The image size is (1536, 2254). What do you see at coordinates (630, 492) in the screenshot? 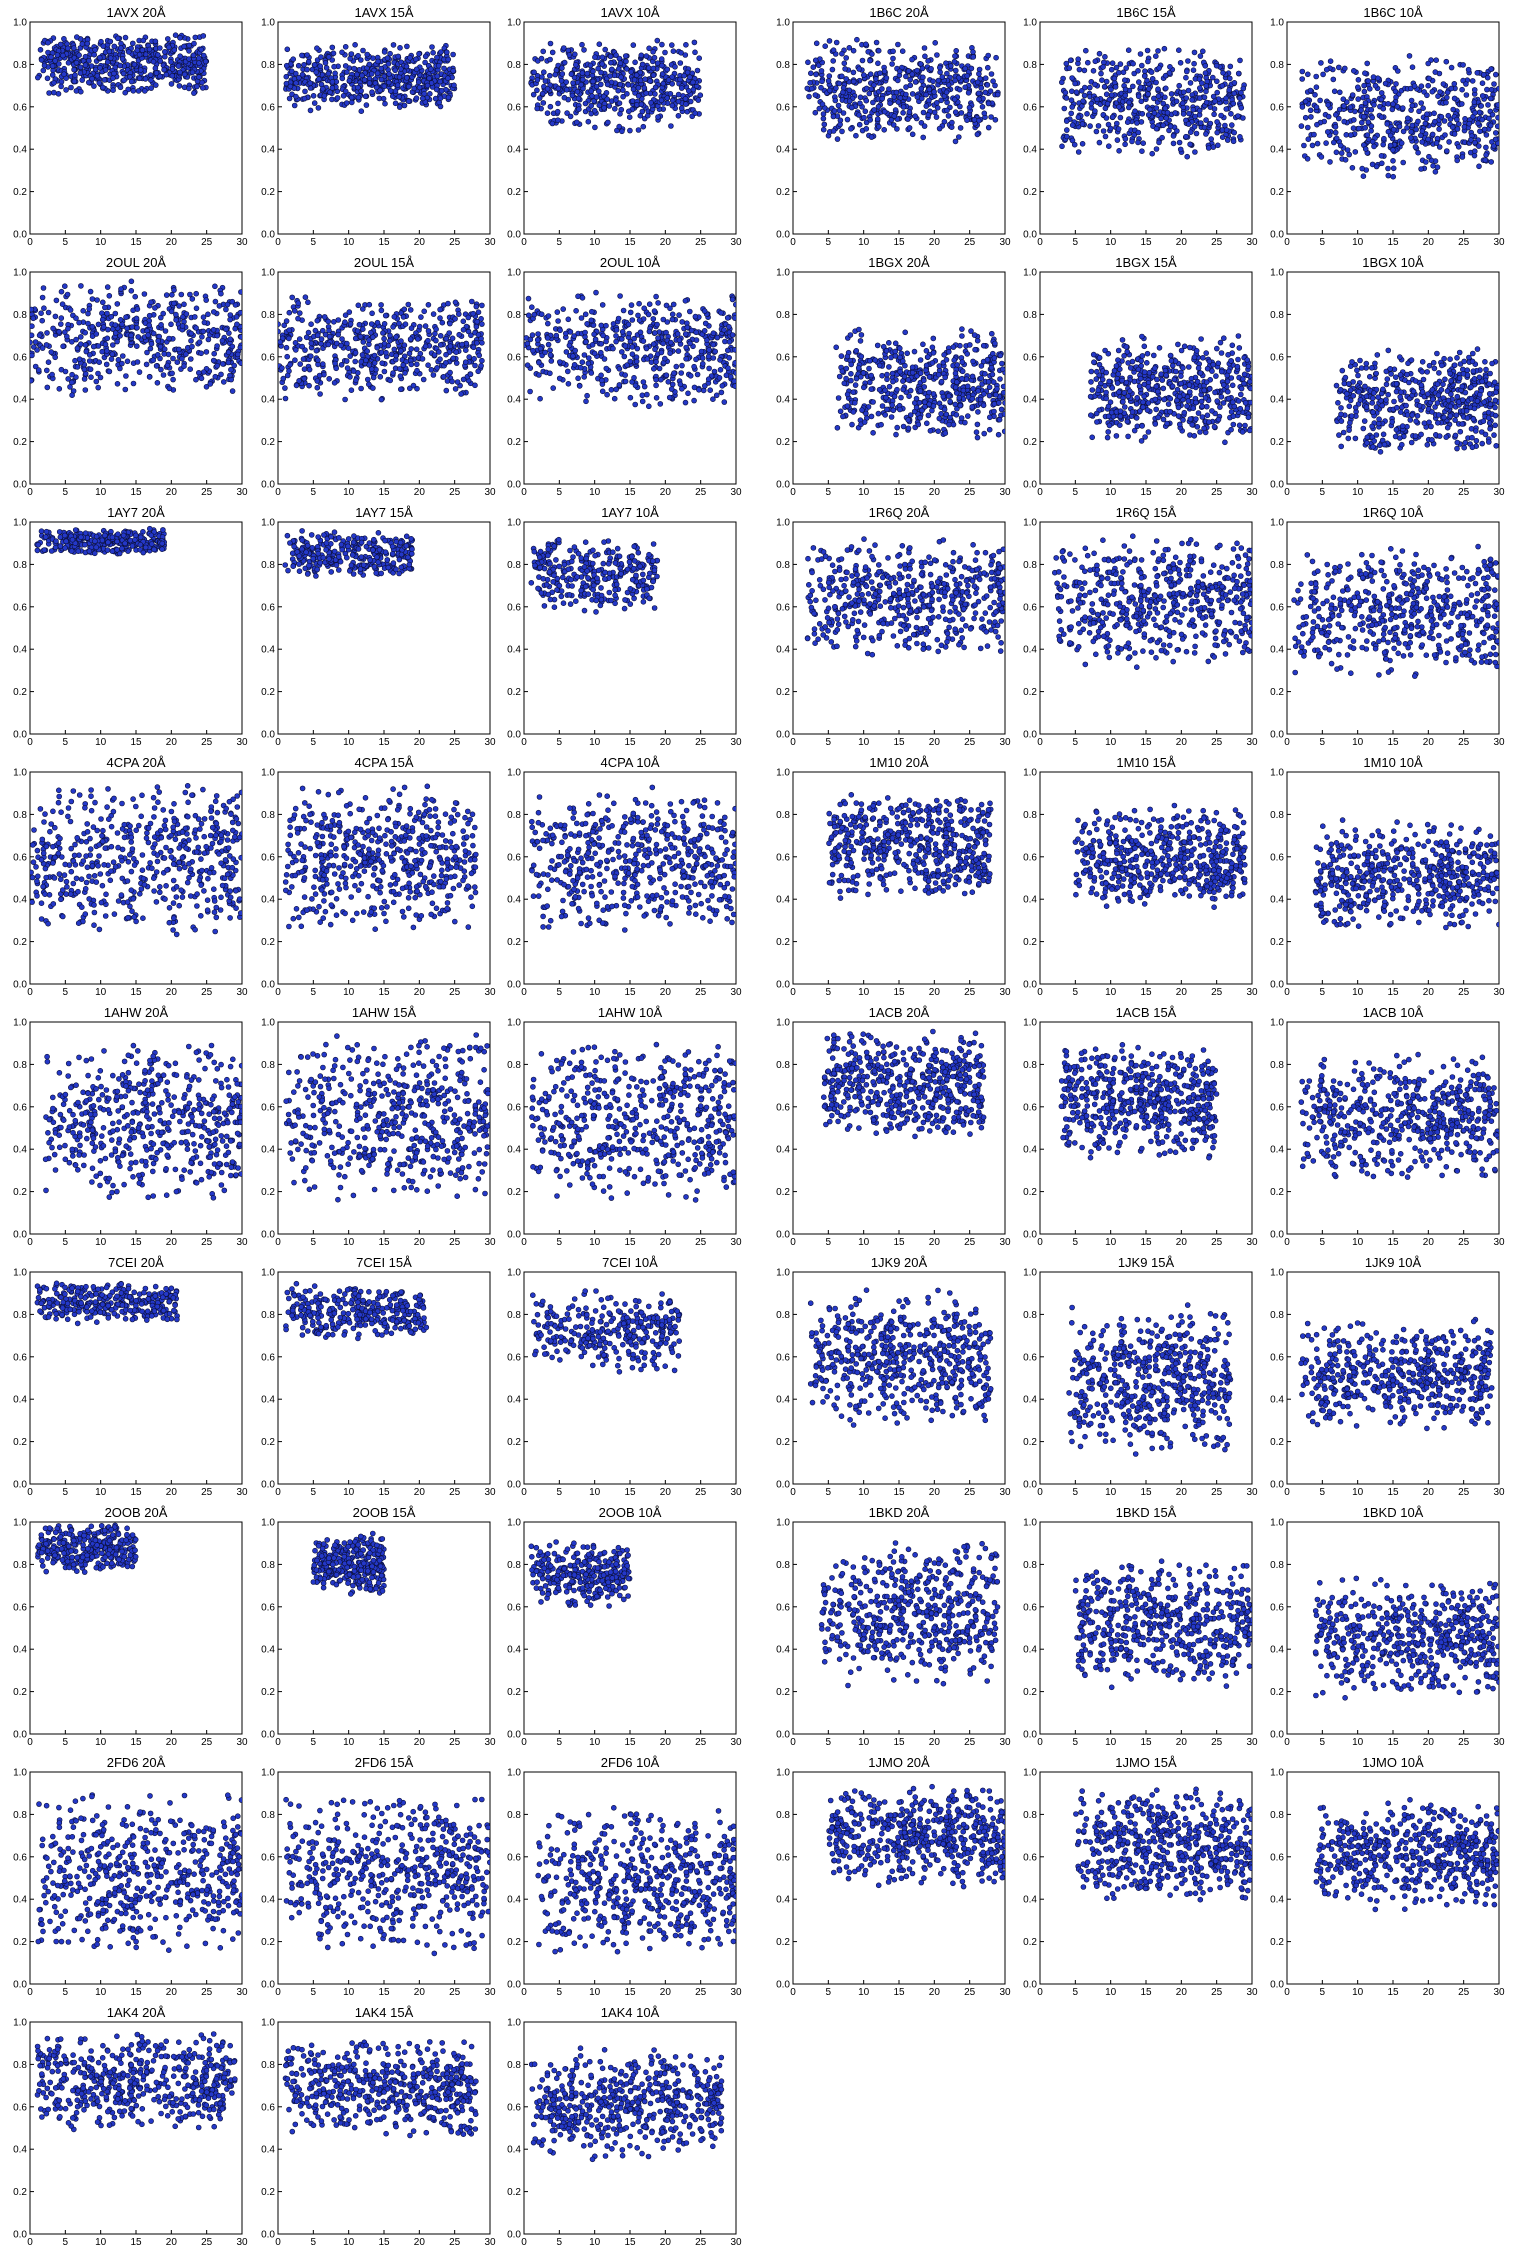
I see `x-tick-label: 15` at bounding box center [630, 492].